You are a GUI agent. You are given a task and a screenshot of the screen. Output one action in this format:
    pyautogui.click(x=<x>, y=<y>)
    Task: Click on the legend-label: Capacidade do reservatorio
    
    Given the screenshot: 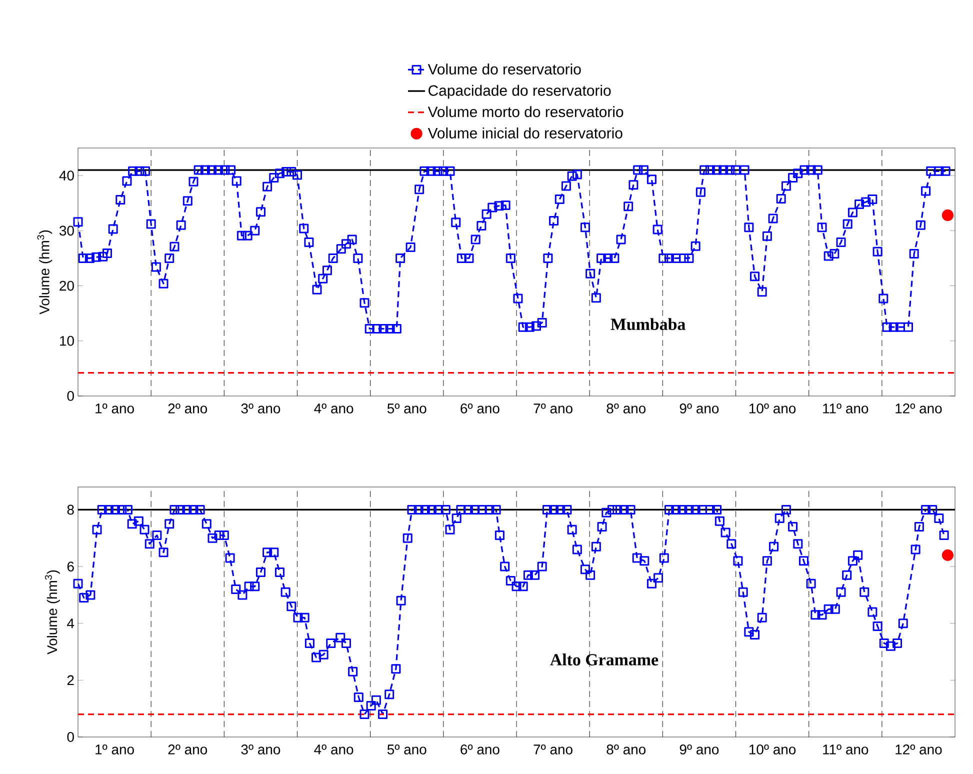 What is the action you would take?
    pyautogui.click(x=519, y=91)
    